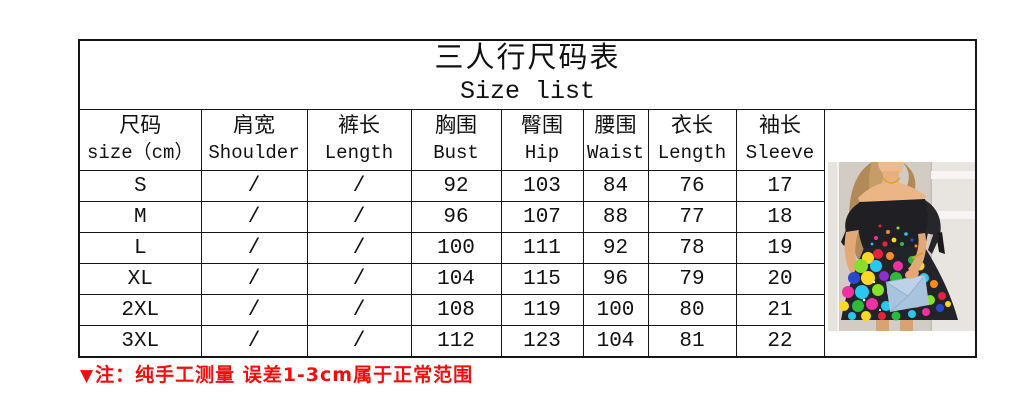  I want to click on model-hand, so click(912, 274).